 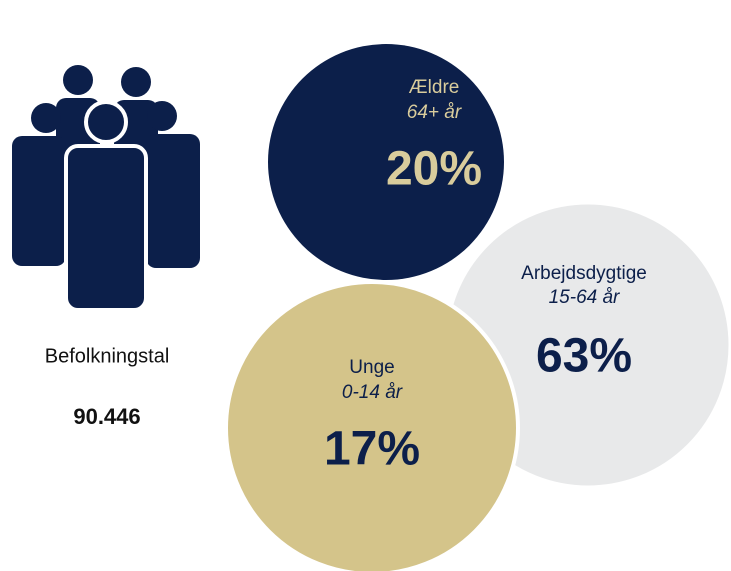 I want to click on group-share: 20%, so click(x=434, y=169).